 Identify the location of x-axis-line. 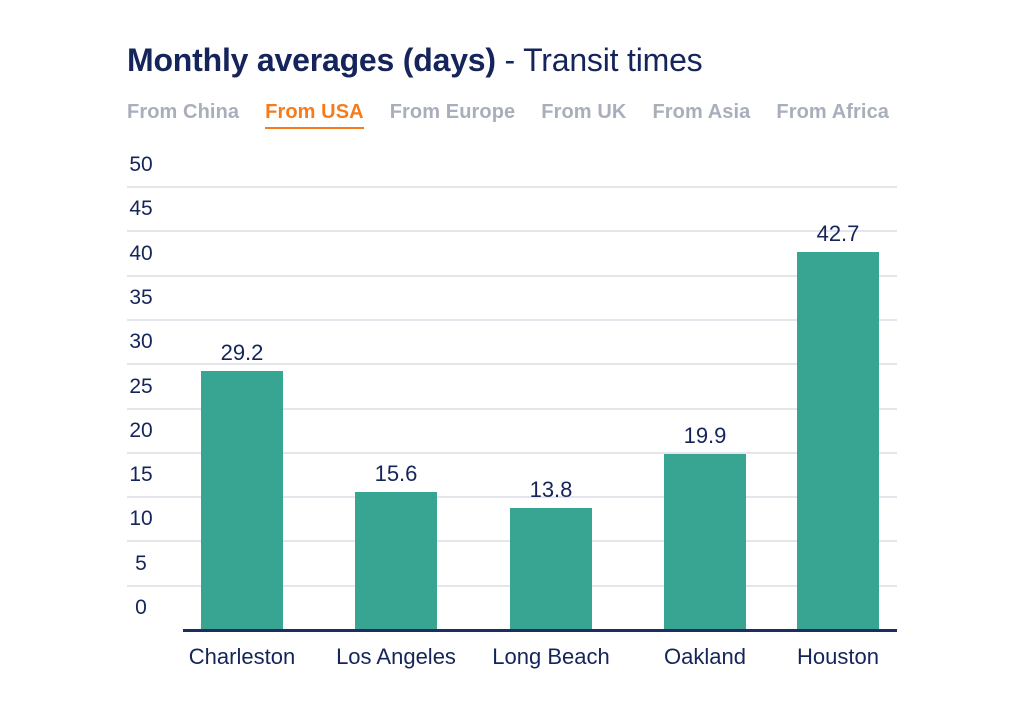
(540, 630).